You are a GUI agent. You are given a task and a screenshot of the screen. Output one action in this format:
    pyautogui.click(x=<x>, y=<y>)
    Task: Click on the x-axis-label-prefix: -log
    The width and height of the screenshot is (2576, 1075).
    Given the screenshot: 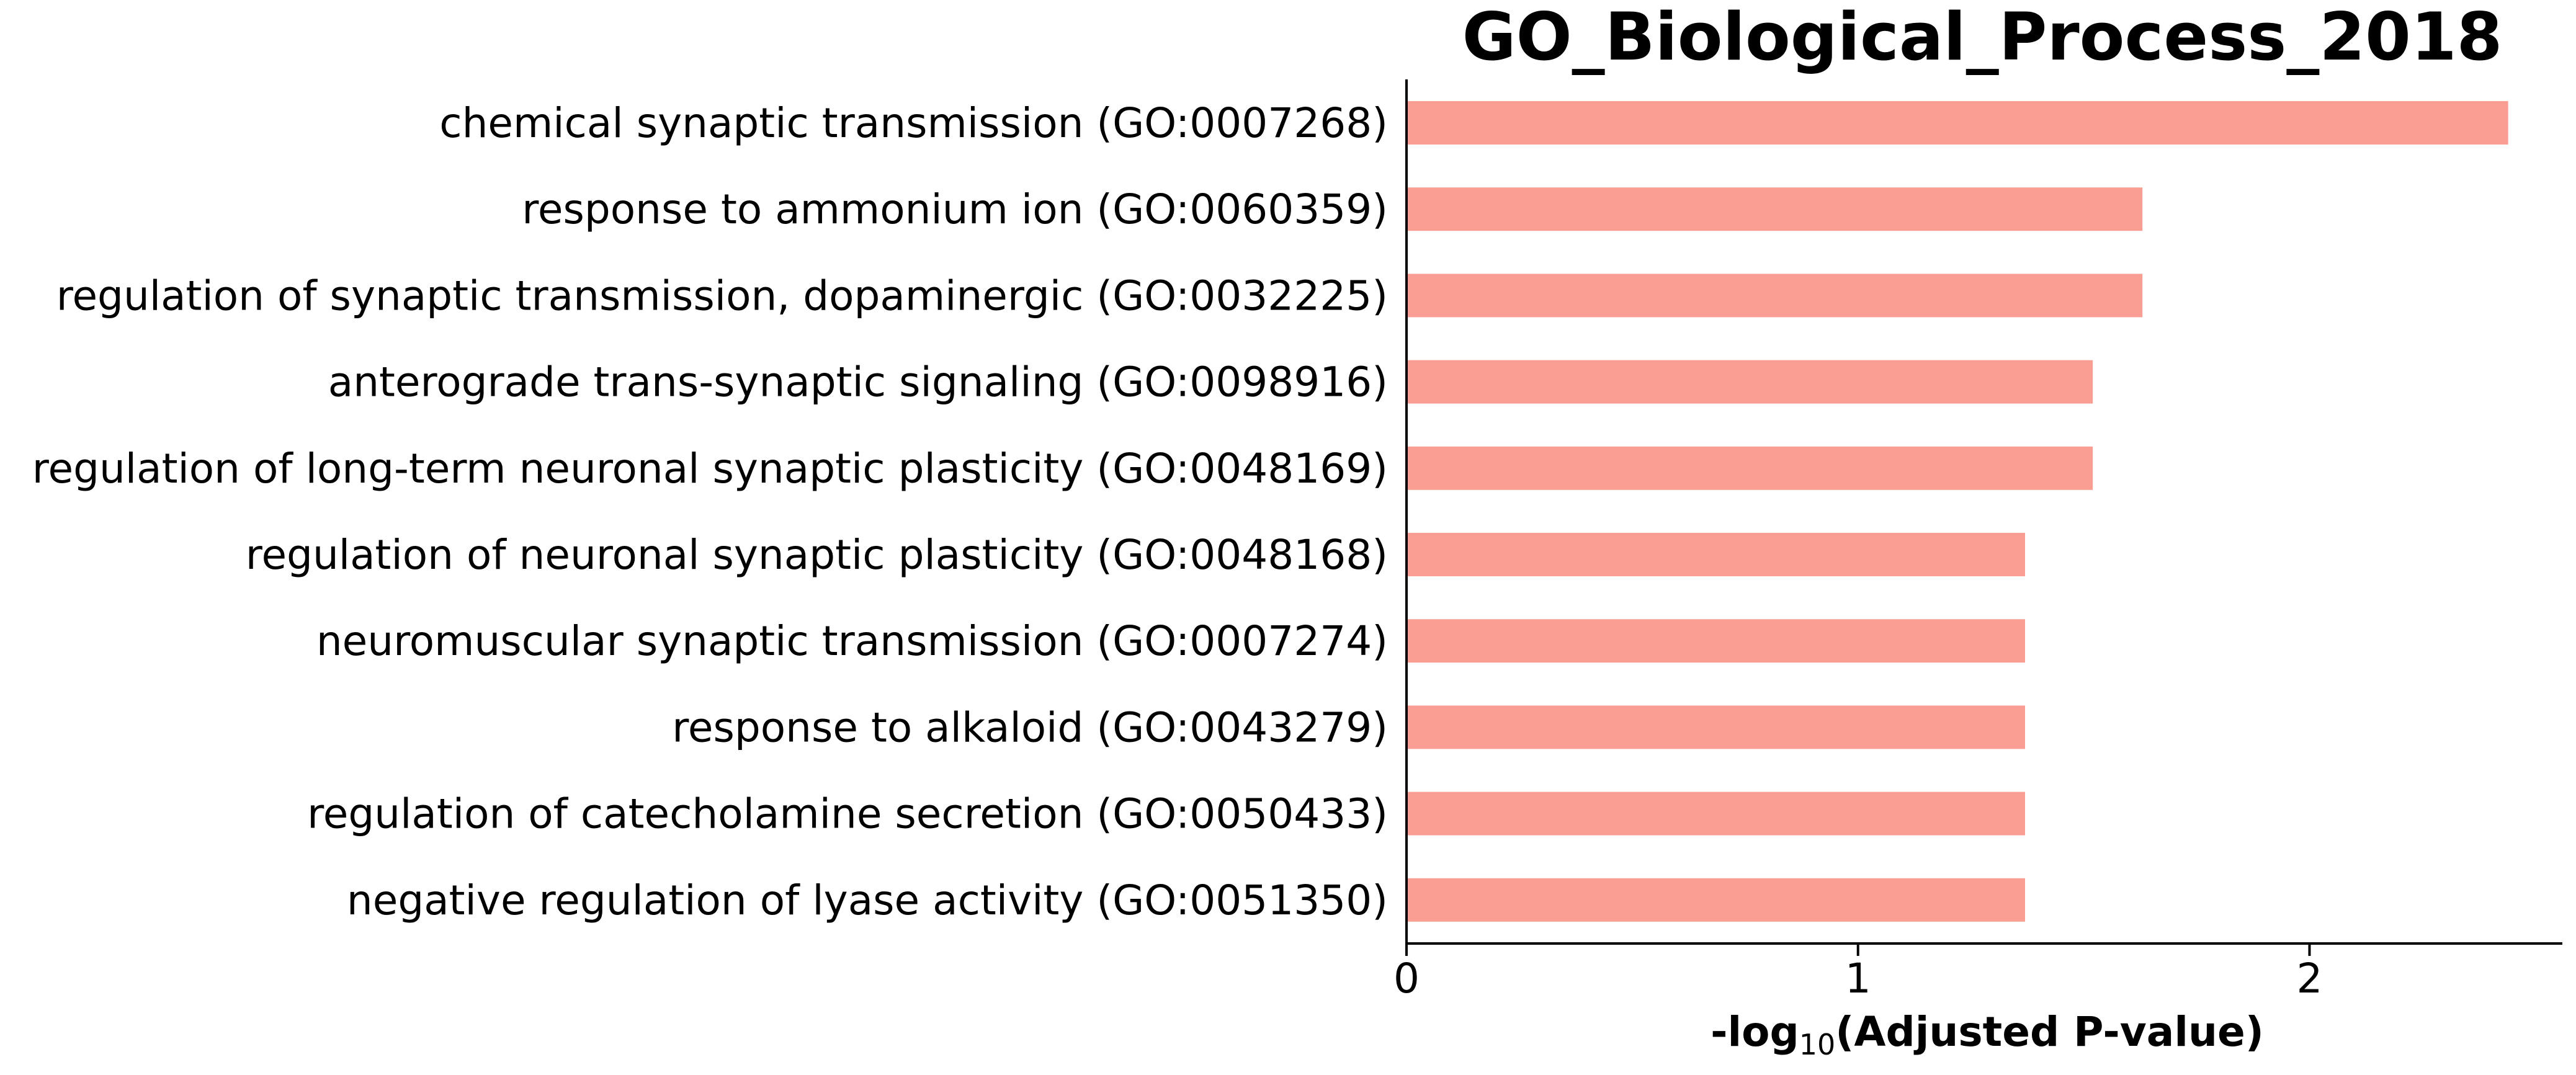 What is the action you would take?
    pyautogui.click(x=1755, y=1032)
    